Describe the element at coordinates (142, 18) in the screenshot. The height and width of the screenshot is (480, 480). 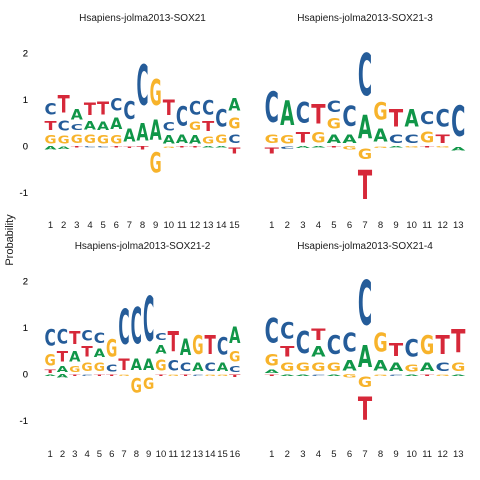
I see `panel-title: Hsapiens-jolma2013-SOX21` at that location.